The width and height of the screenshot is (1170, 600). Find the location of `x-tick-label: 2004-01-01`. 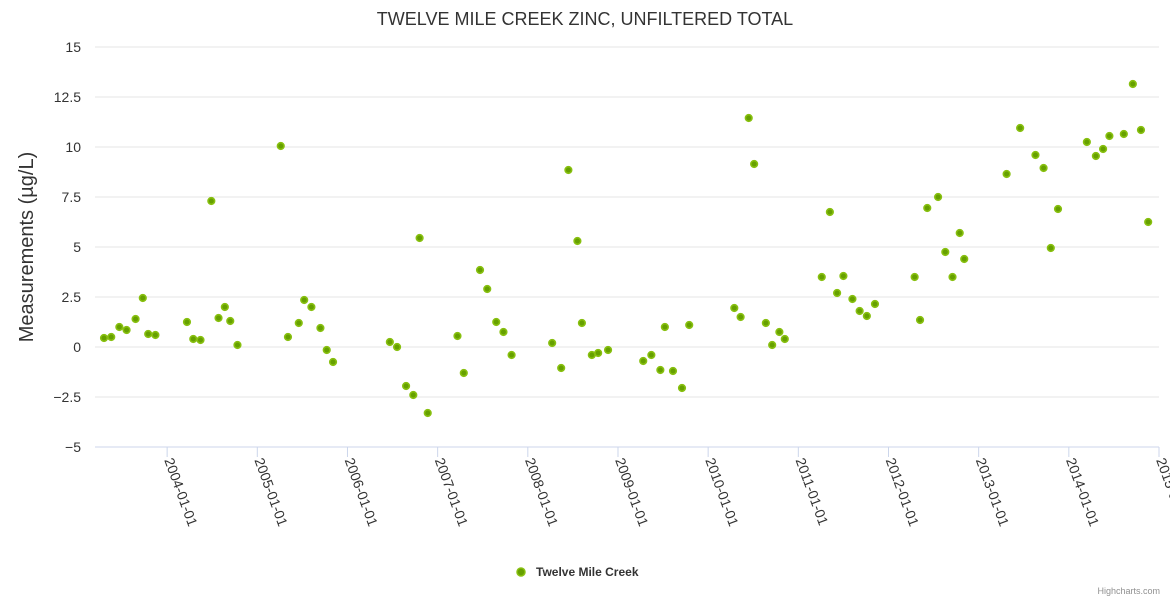

x-tick-label: 2004-01-01 is located at coordinates (181, 492).